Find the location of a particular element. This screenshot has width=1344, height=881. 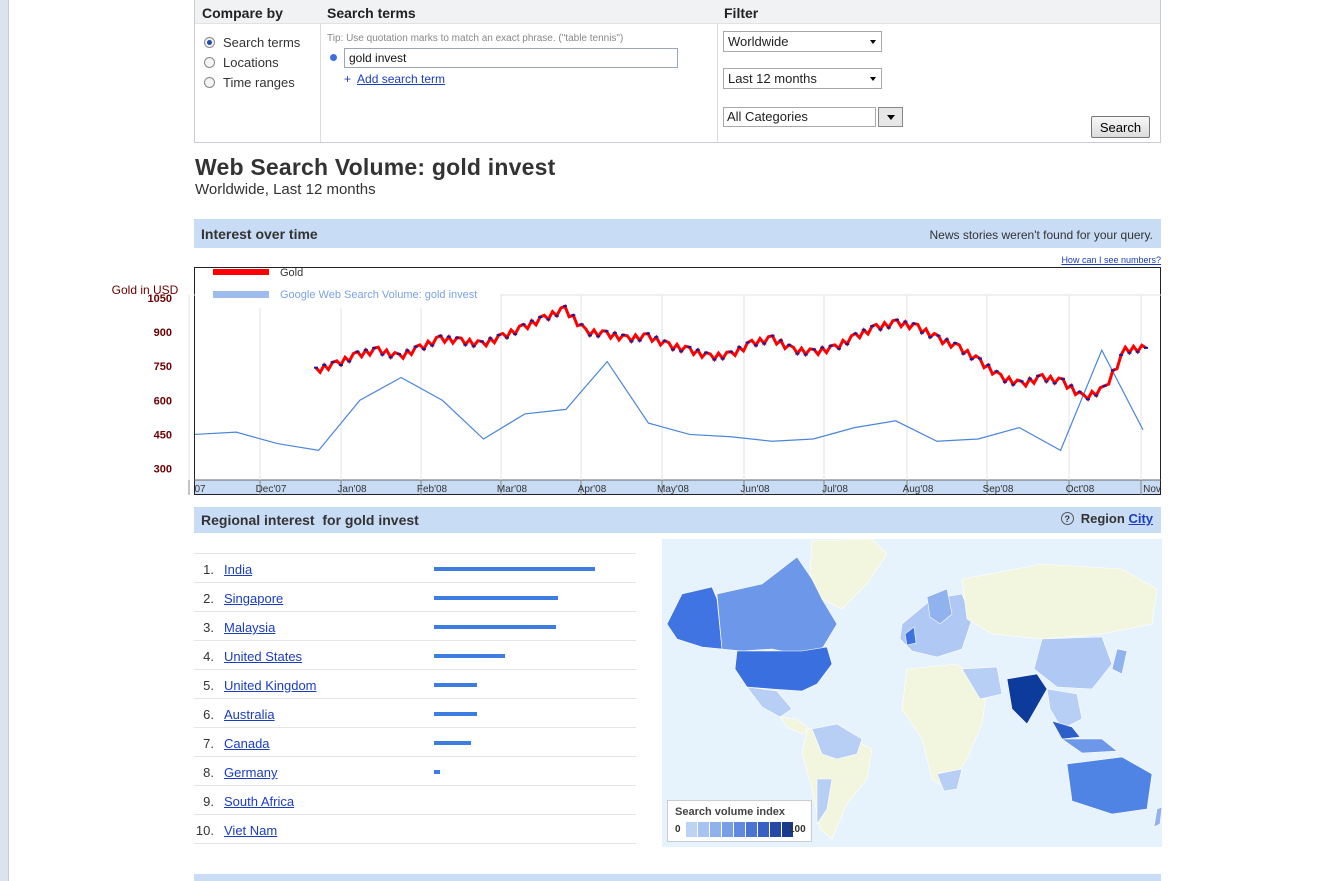

greenland-shape is located at coordinates (848, 574).